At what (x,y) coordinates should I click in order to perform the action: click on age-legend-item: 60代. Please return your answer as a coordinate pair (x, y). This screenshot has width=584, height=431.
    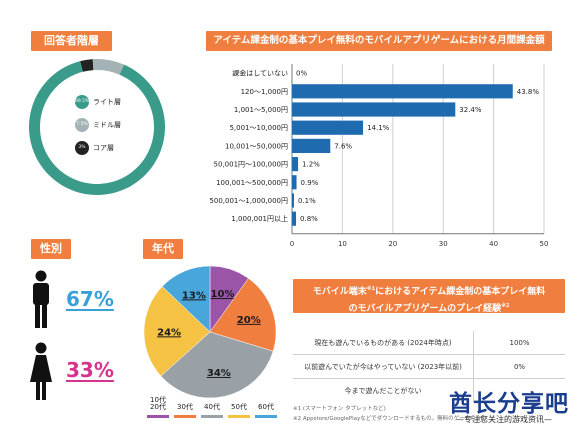
    Looking at the image, I should click on (266, 407).